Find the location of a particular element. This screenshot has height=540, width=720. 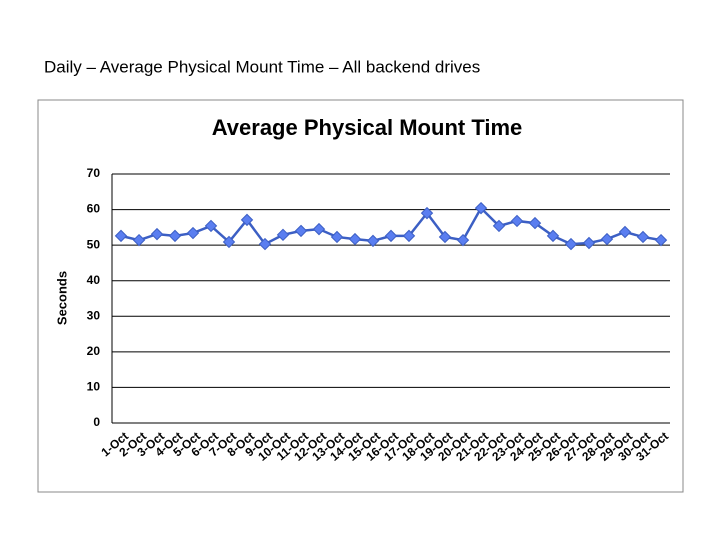

y-tick-label: 50 is located at coordinates (94, 244).